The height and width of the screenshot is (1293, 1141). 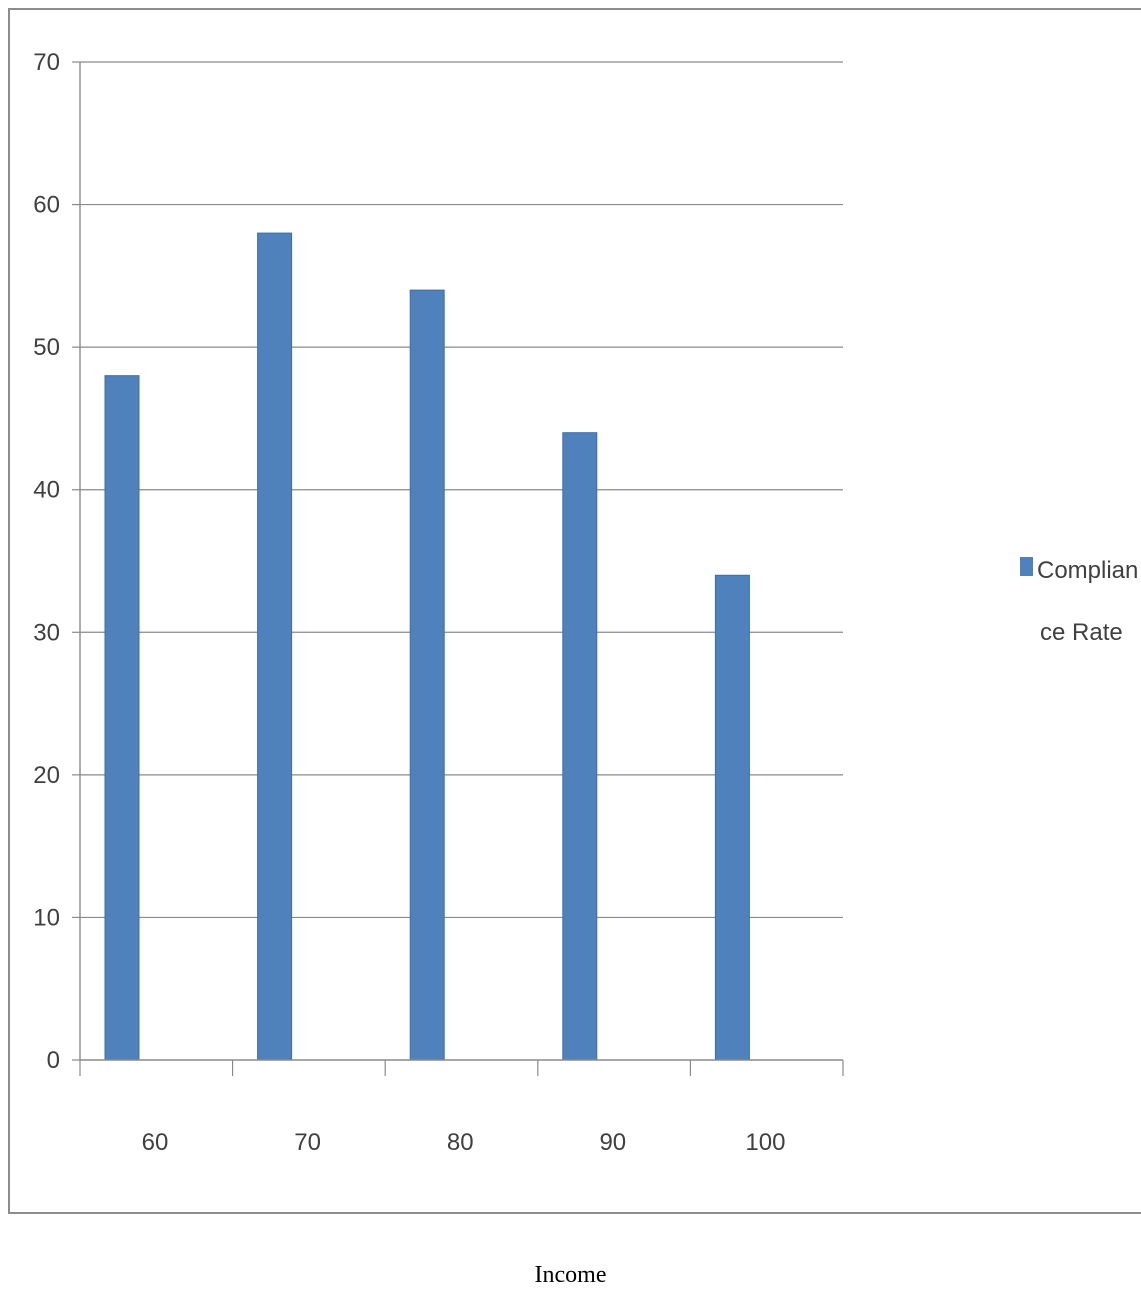 I want to click on x-tick-labels: 60 70 80 90 100, so click(x=464, y=1142).